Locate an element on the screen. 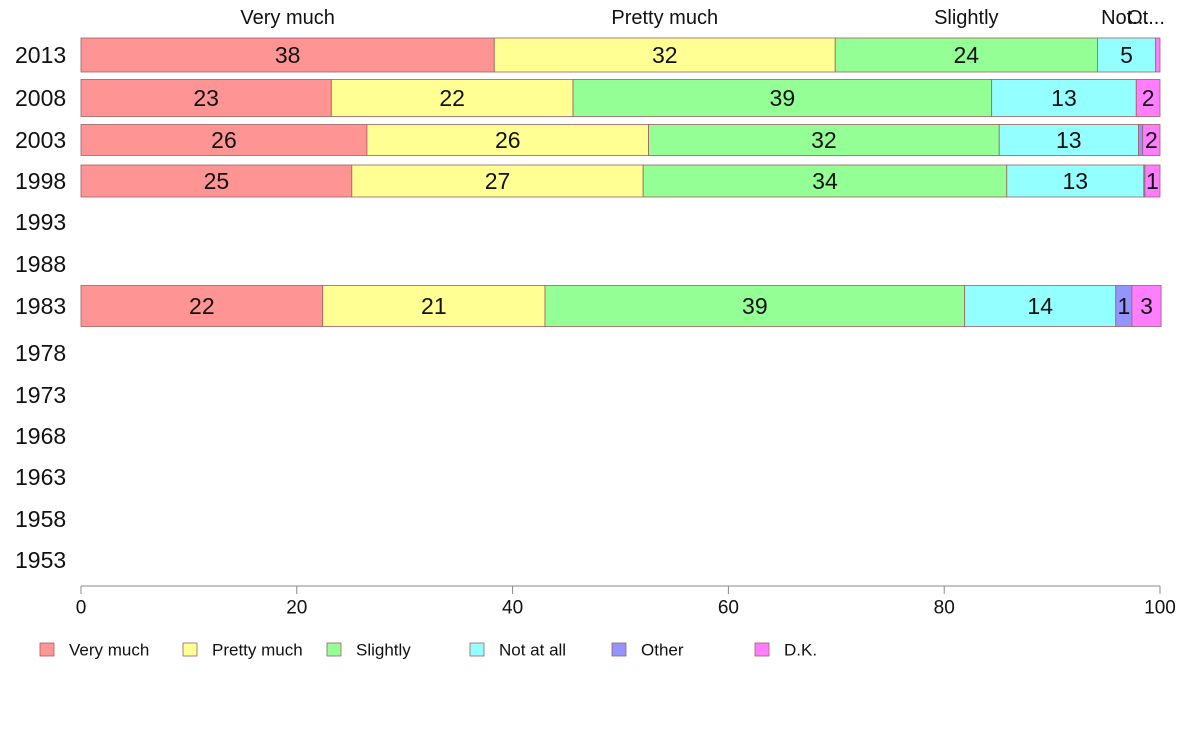 The height and width of the screenshot is (736, 1188). data-label-2003-slightly: 32 is located at coordinates (824, 140).